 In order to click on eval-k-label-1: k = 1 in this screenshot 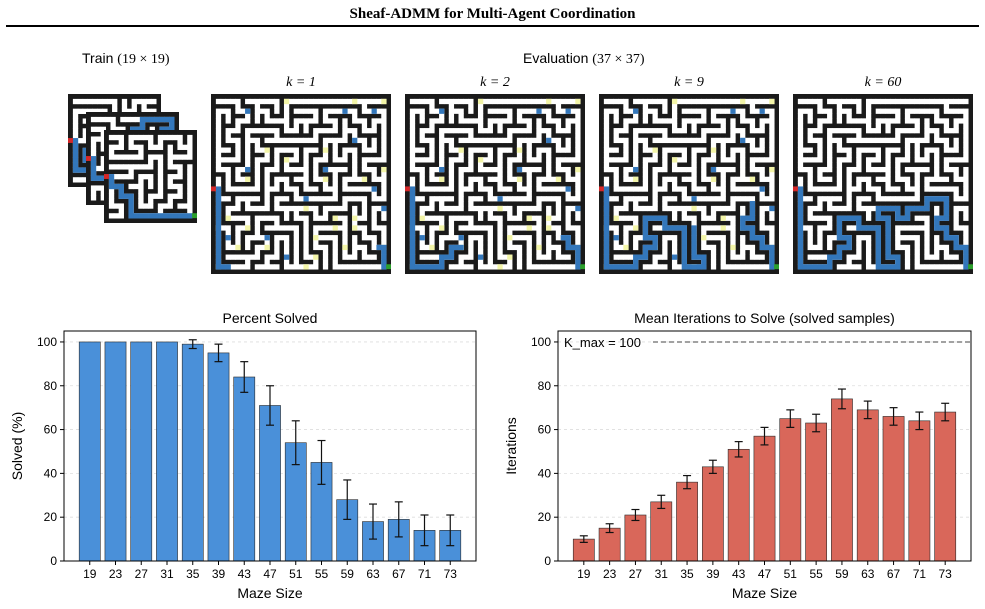, I will do `click(301, 82)`.